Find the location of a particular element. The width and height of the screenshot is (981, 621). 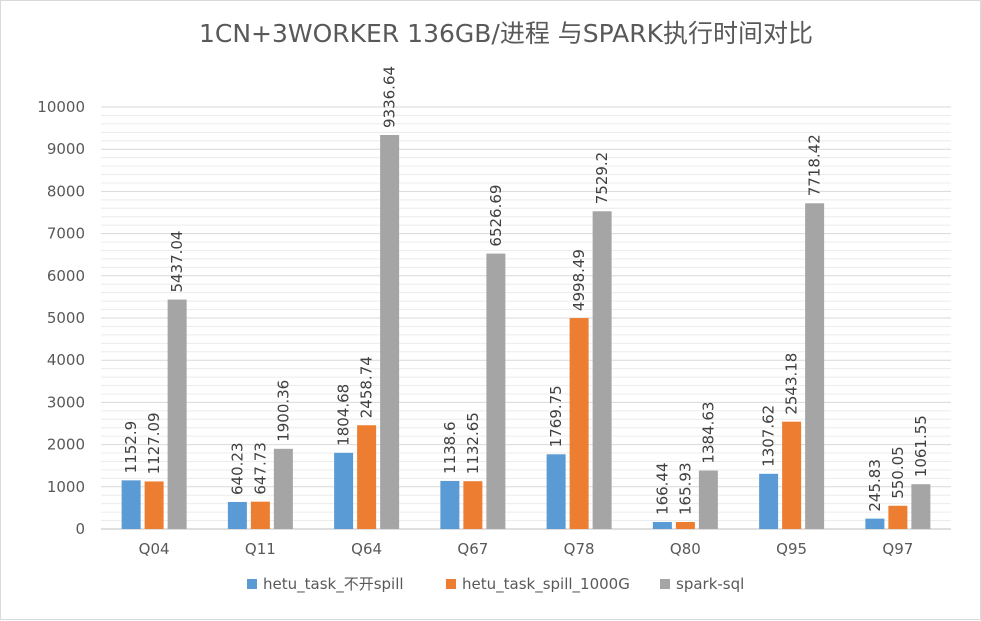

x-tick-label: Q78 is located at coordinates (579, 549).